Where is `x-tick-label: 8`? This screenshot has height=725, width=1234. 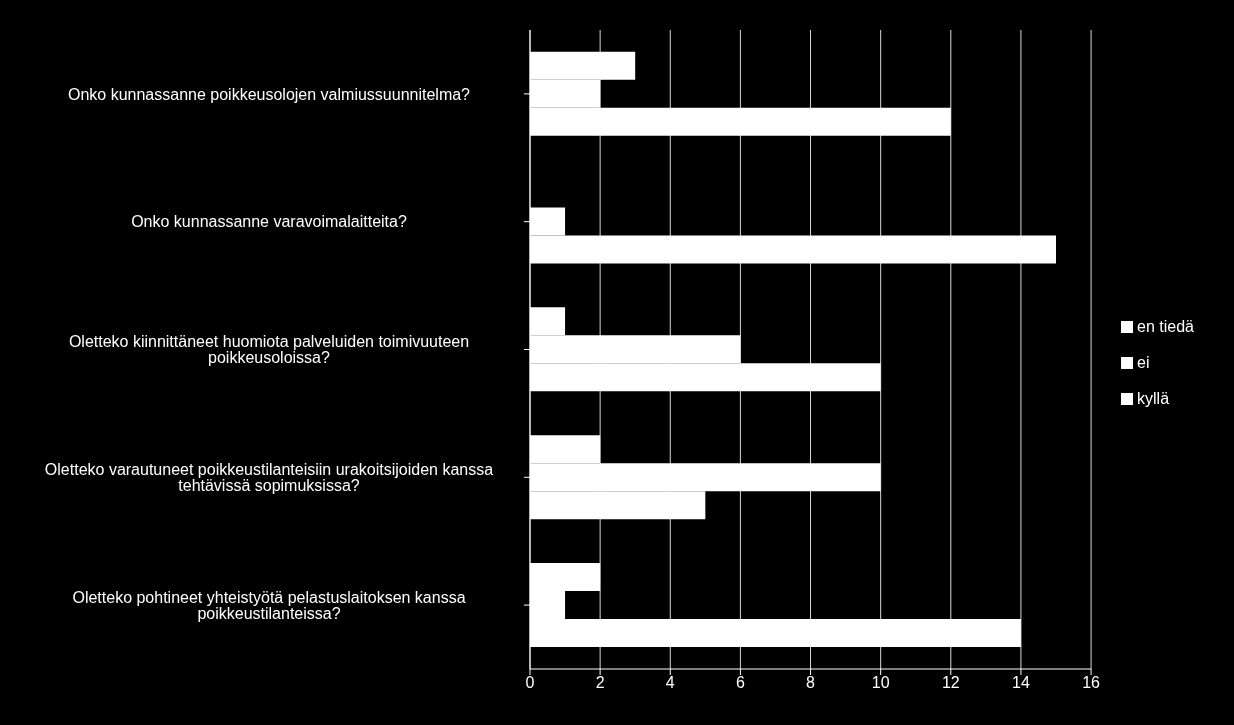 x-tick-label: 8 is located at coordinates (811, 683).